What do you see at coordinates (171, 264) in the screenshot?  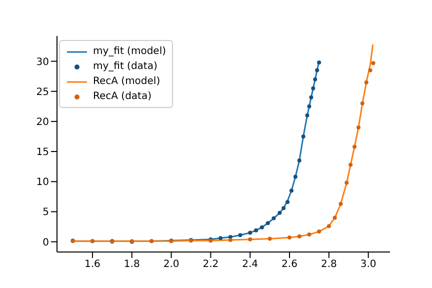 I see `x-tick-label: 2.0` at bounding box center [171, 264].